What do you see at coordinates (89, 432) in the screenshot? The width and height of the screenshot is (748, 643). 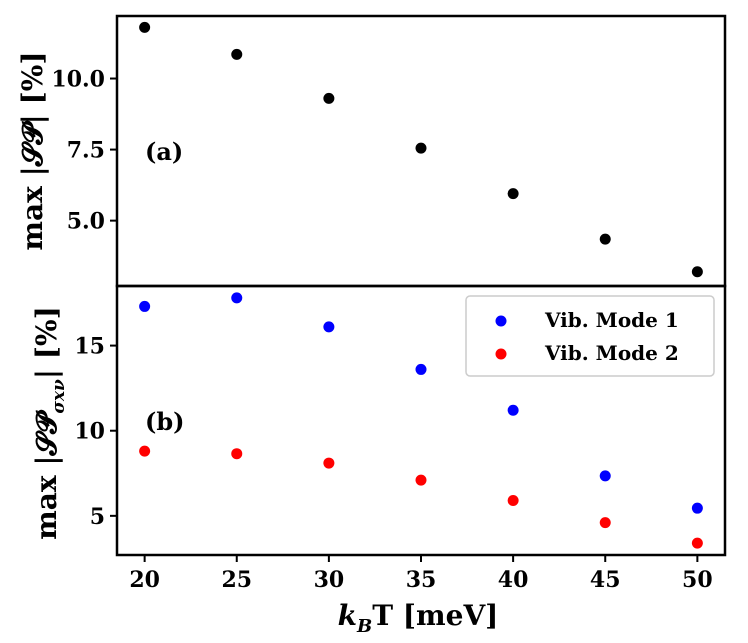 I see `bottom-ytick-label: 10` at bounding box center [89, 432].